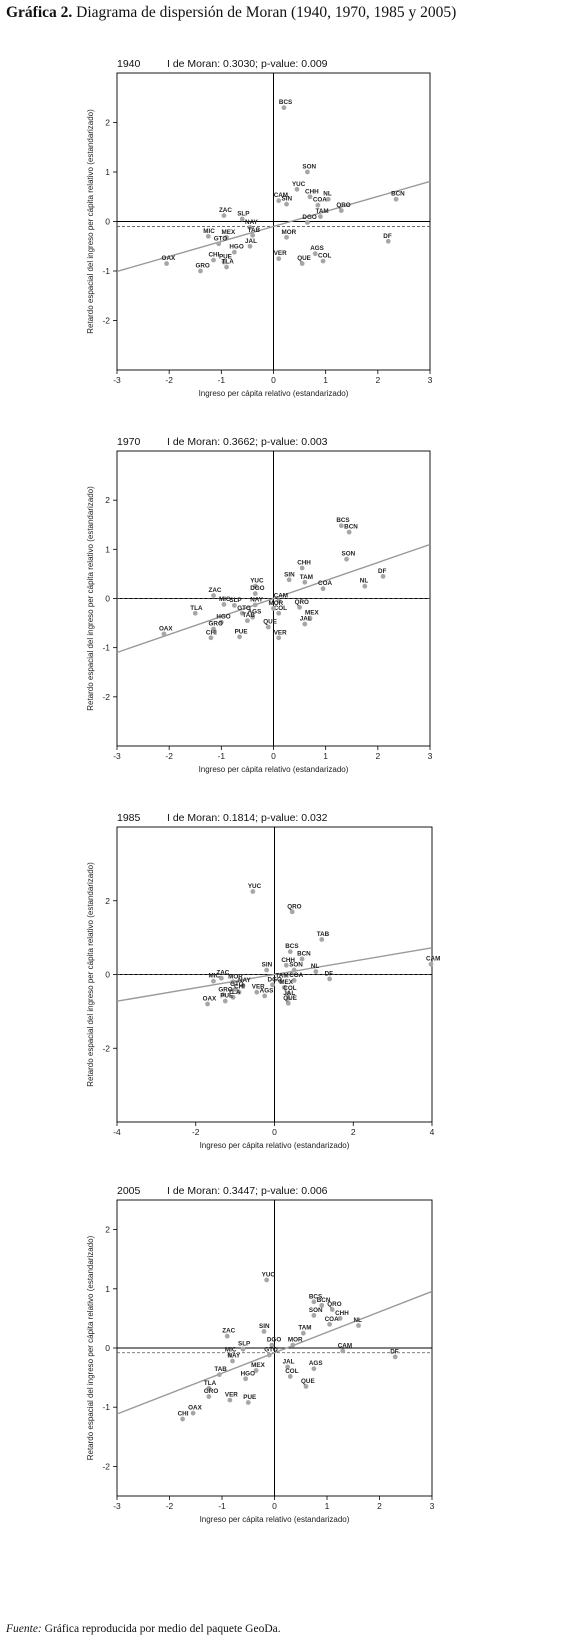  What do you see at coordinates (379, 1506) in the screenshot?
I see `x-tick-label: 2` at bounding box center [379, 1506].